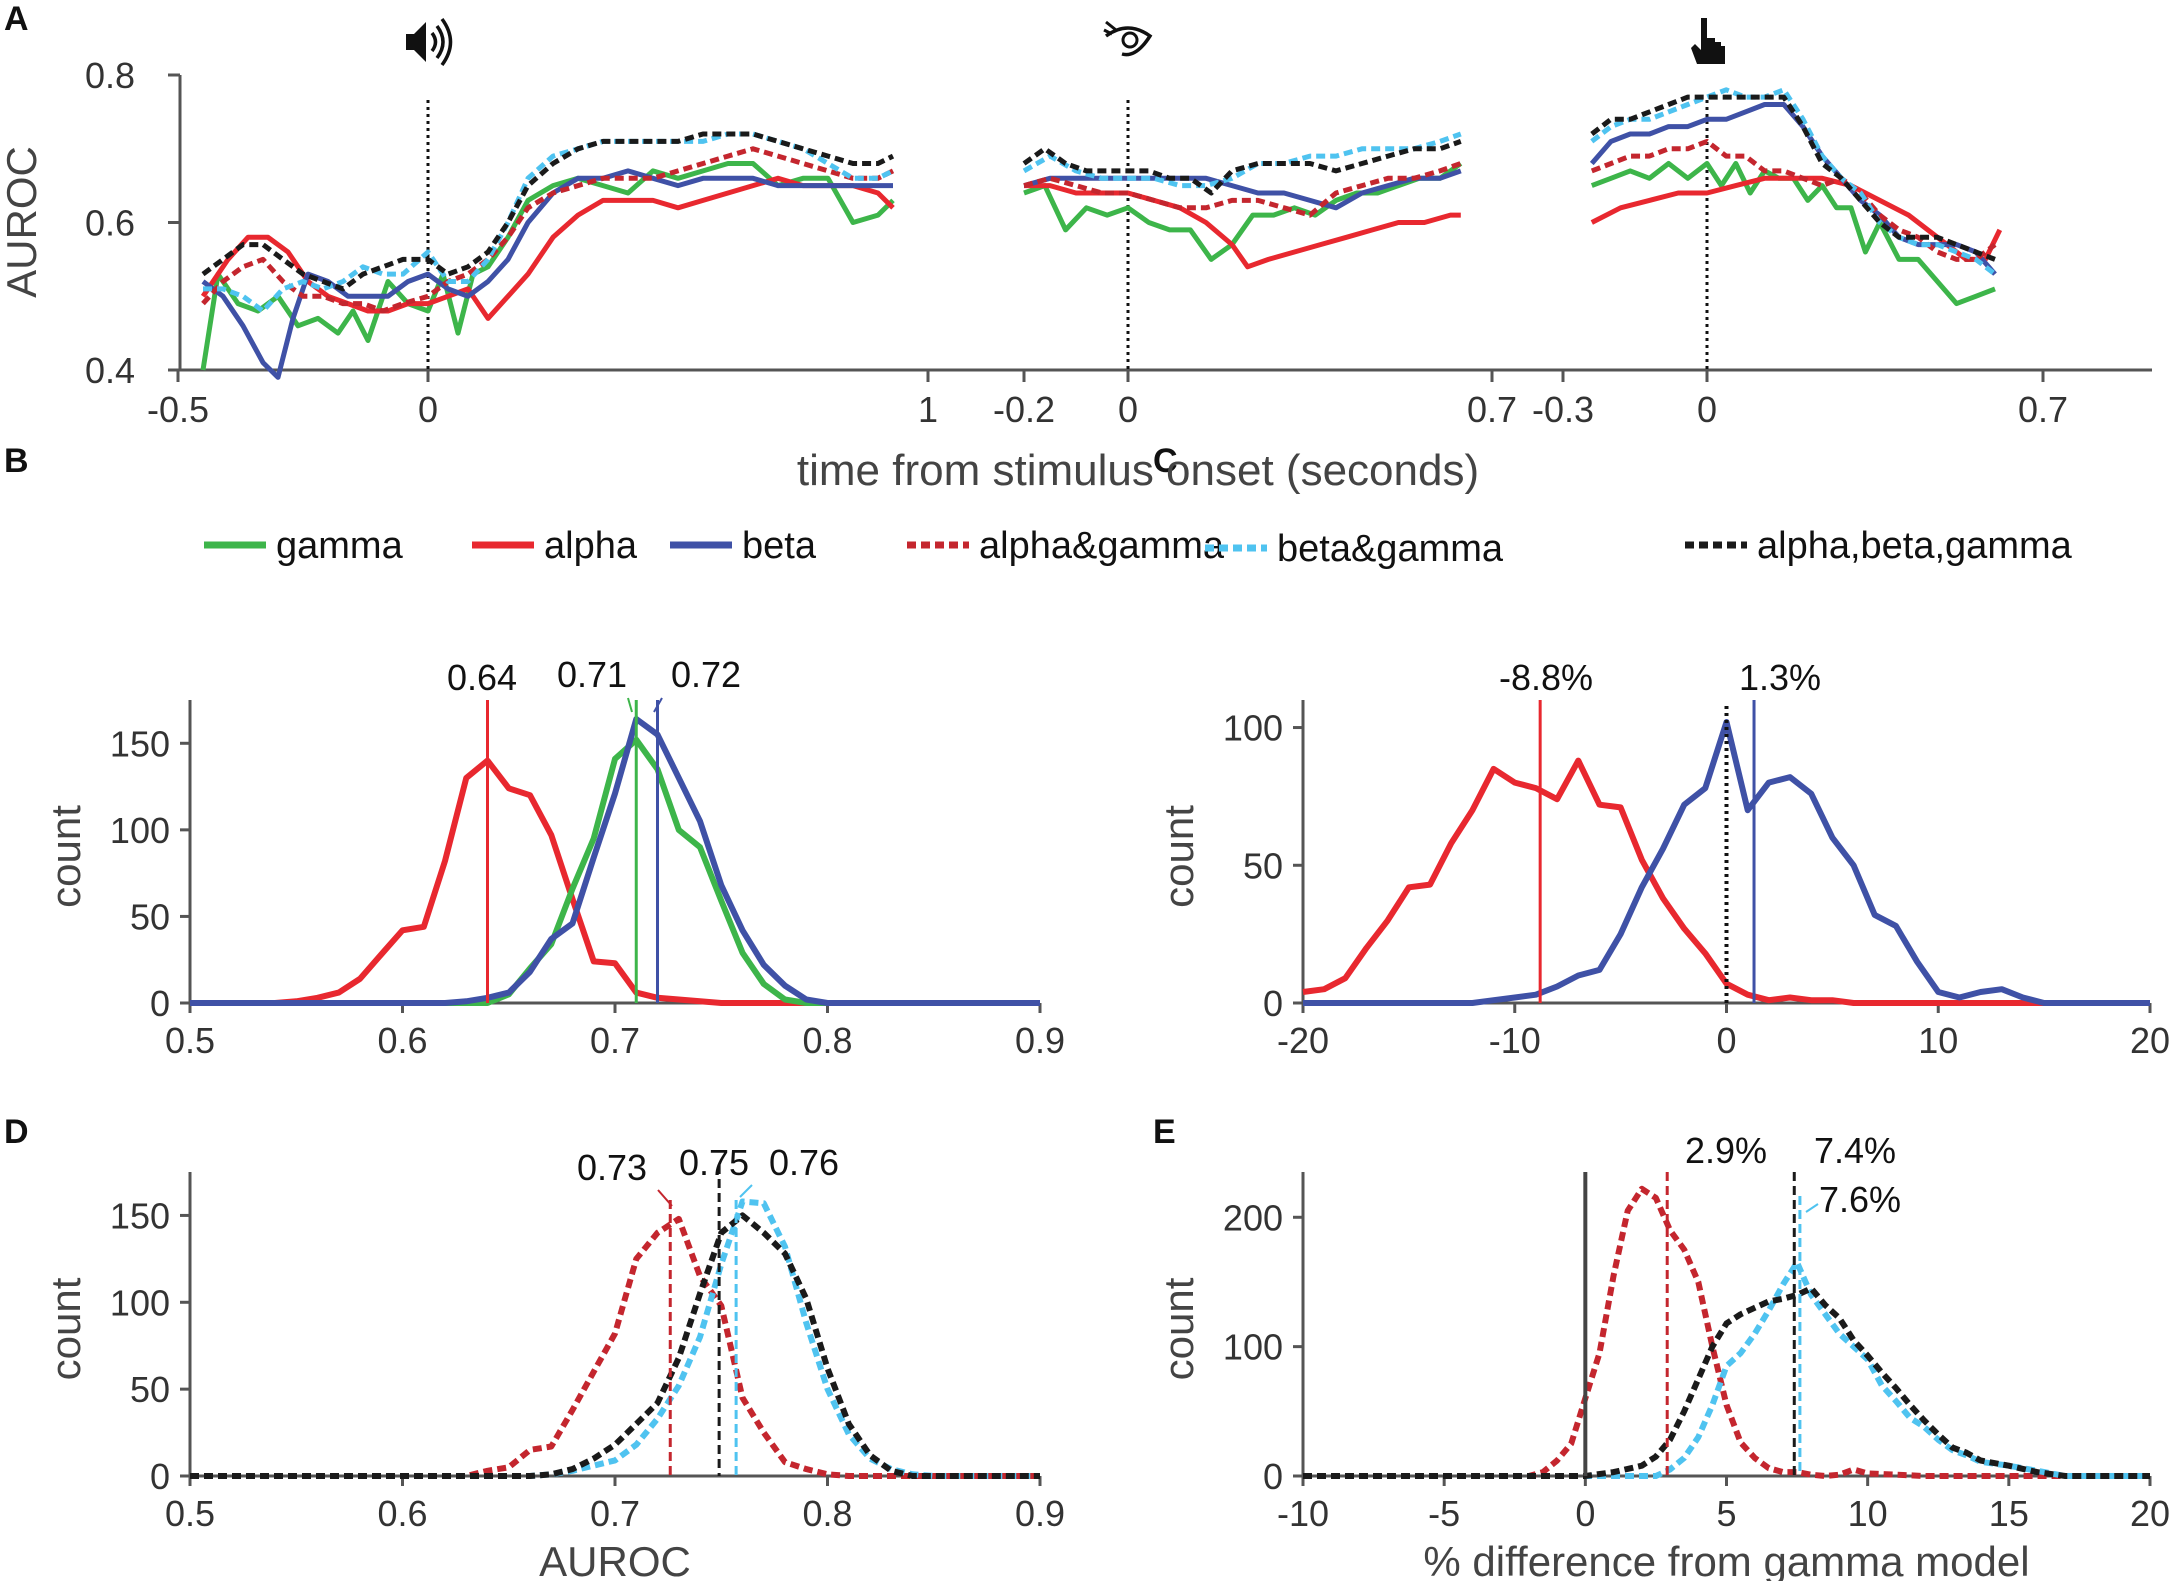 The image size is (2173, 1581). What do you see at coordinates (110, 75) in the screenshot?
I see `panel-a-y-tick-label: 0.8` at bounding box center [110, 75].